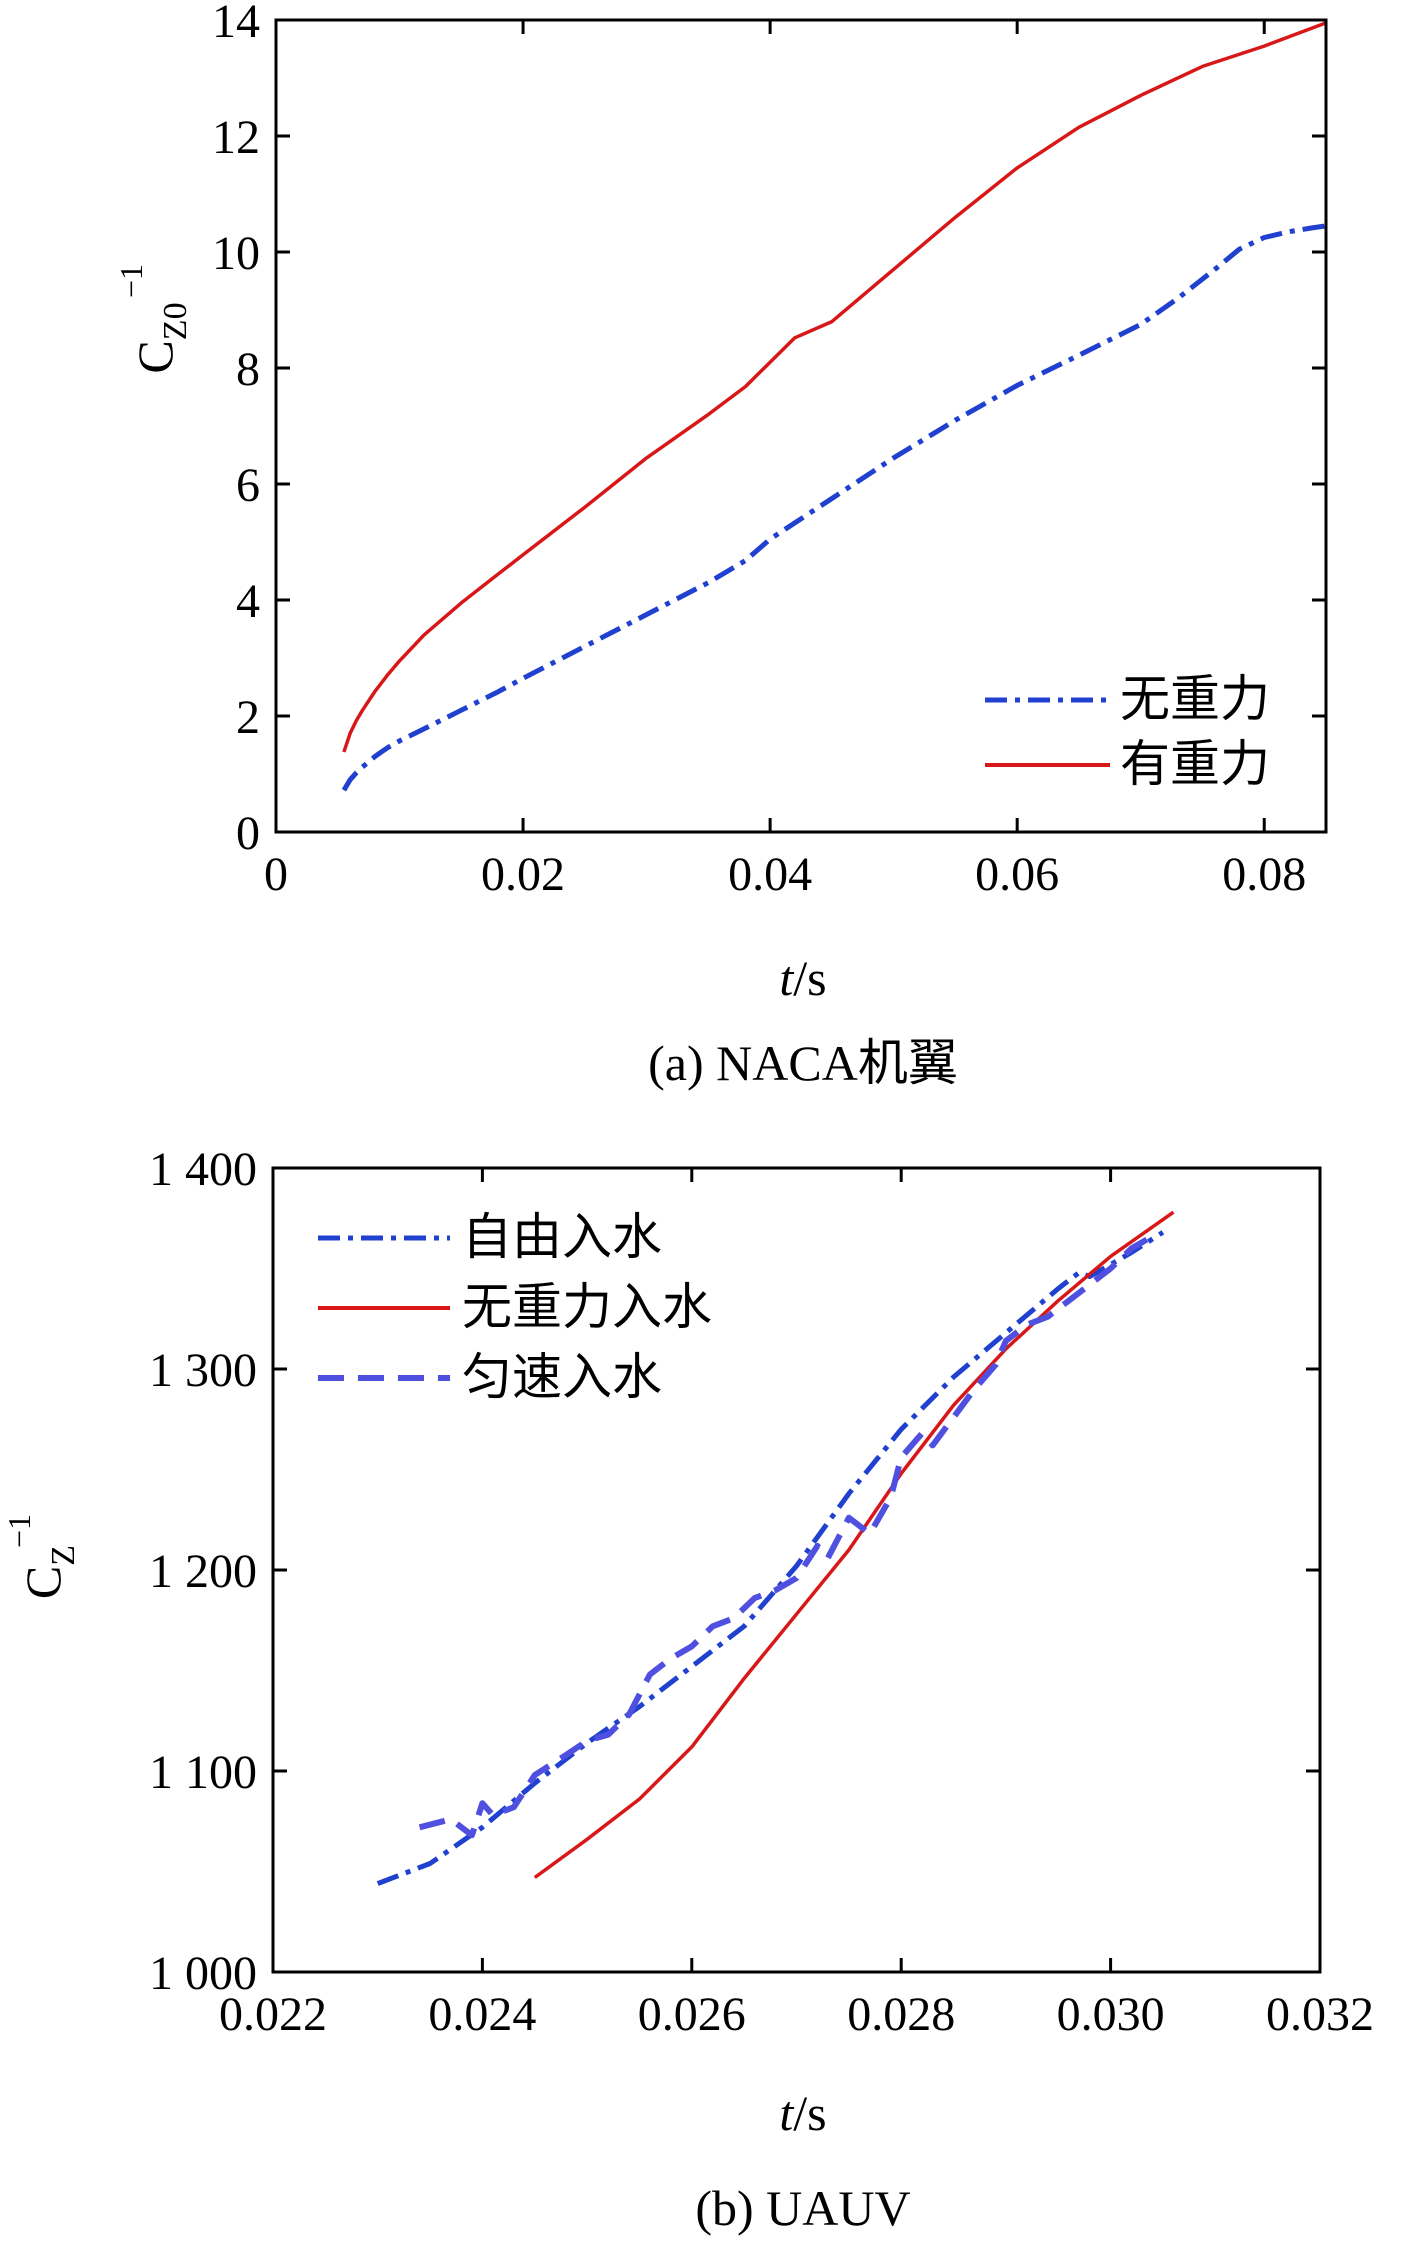  What do you see at coordinates (901, 2014) in the screenshot?
I see `panel-b-x-tick-label: 0.028` at bounding box center [901, 2014].